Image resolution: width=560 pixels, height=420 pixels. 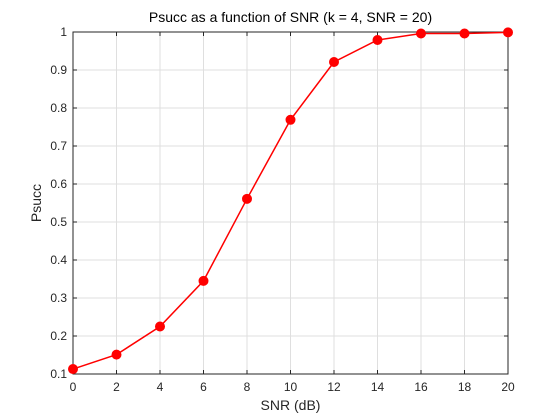 I want to click on y-tick-label: 0.8, so click(x=58, y=108).